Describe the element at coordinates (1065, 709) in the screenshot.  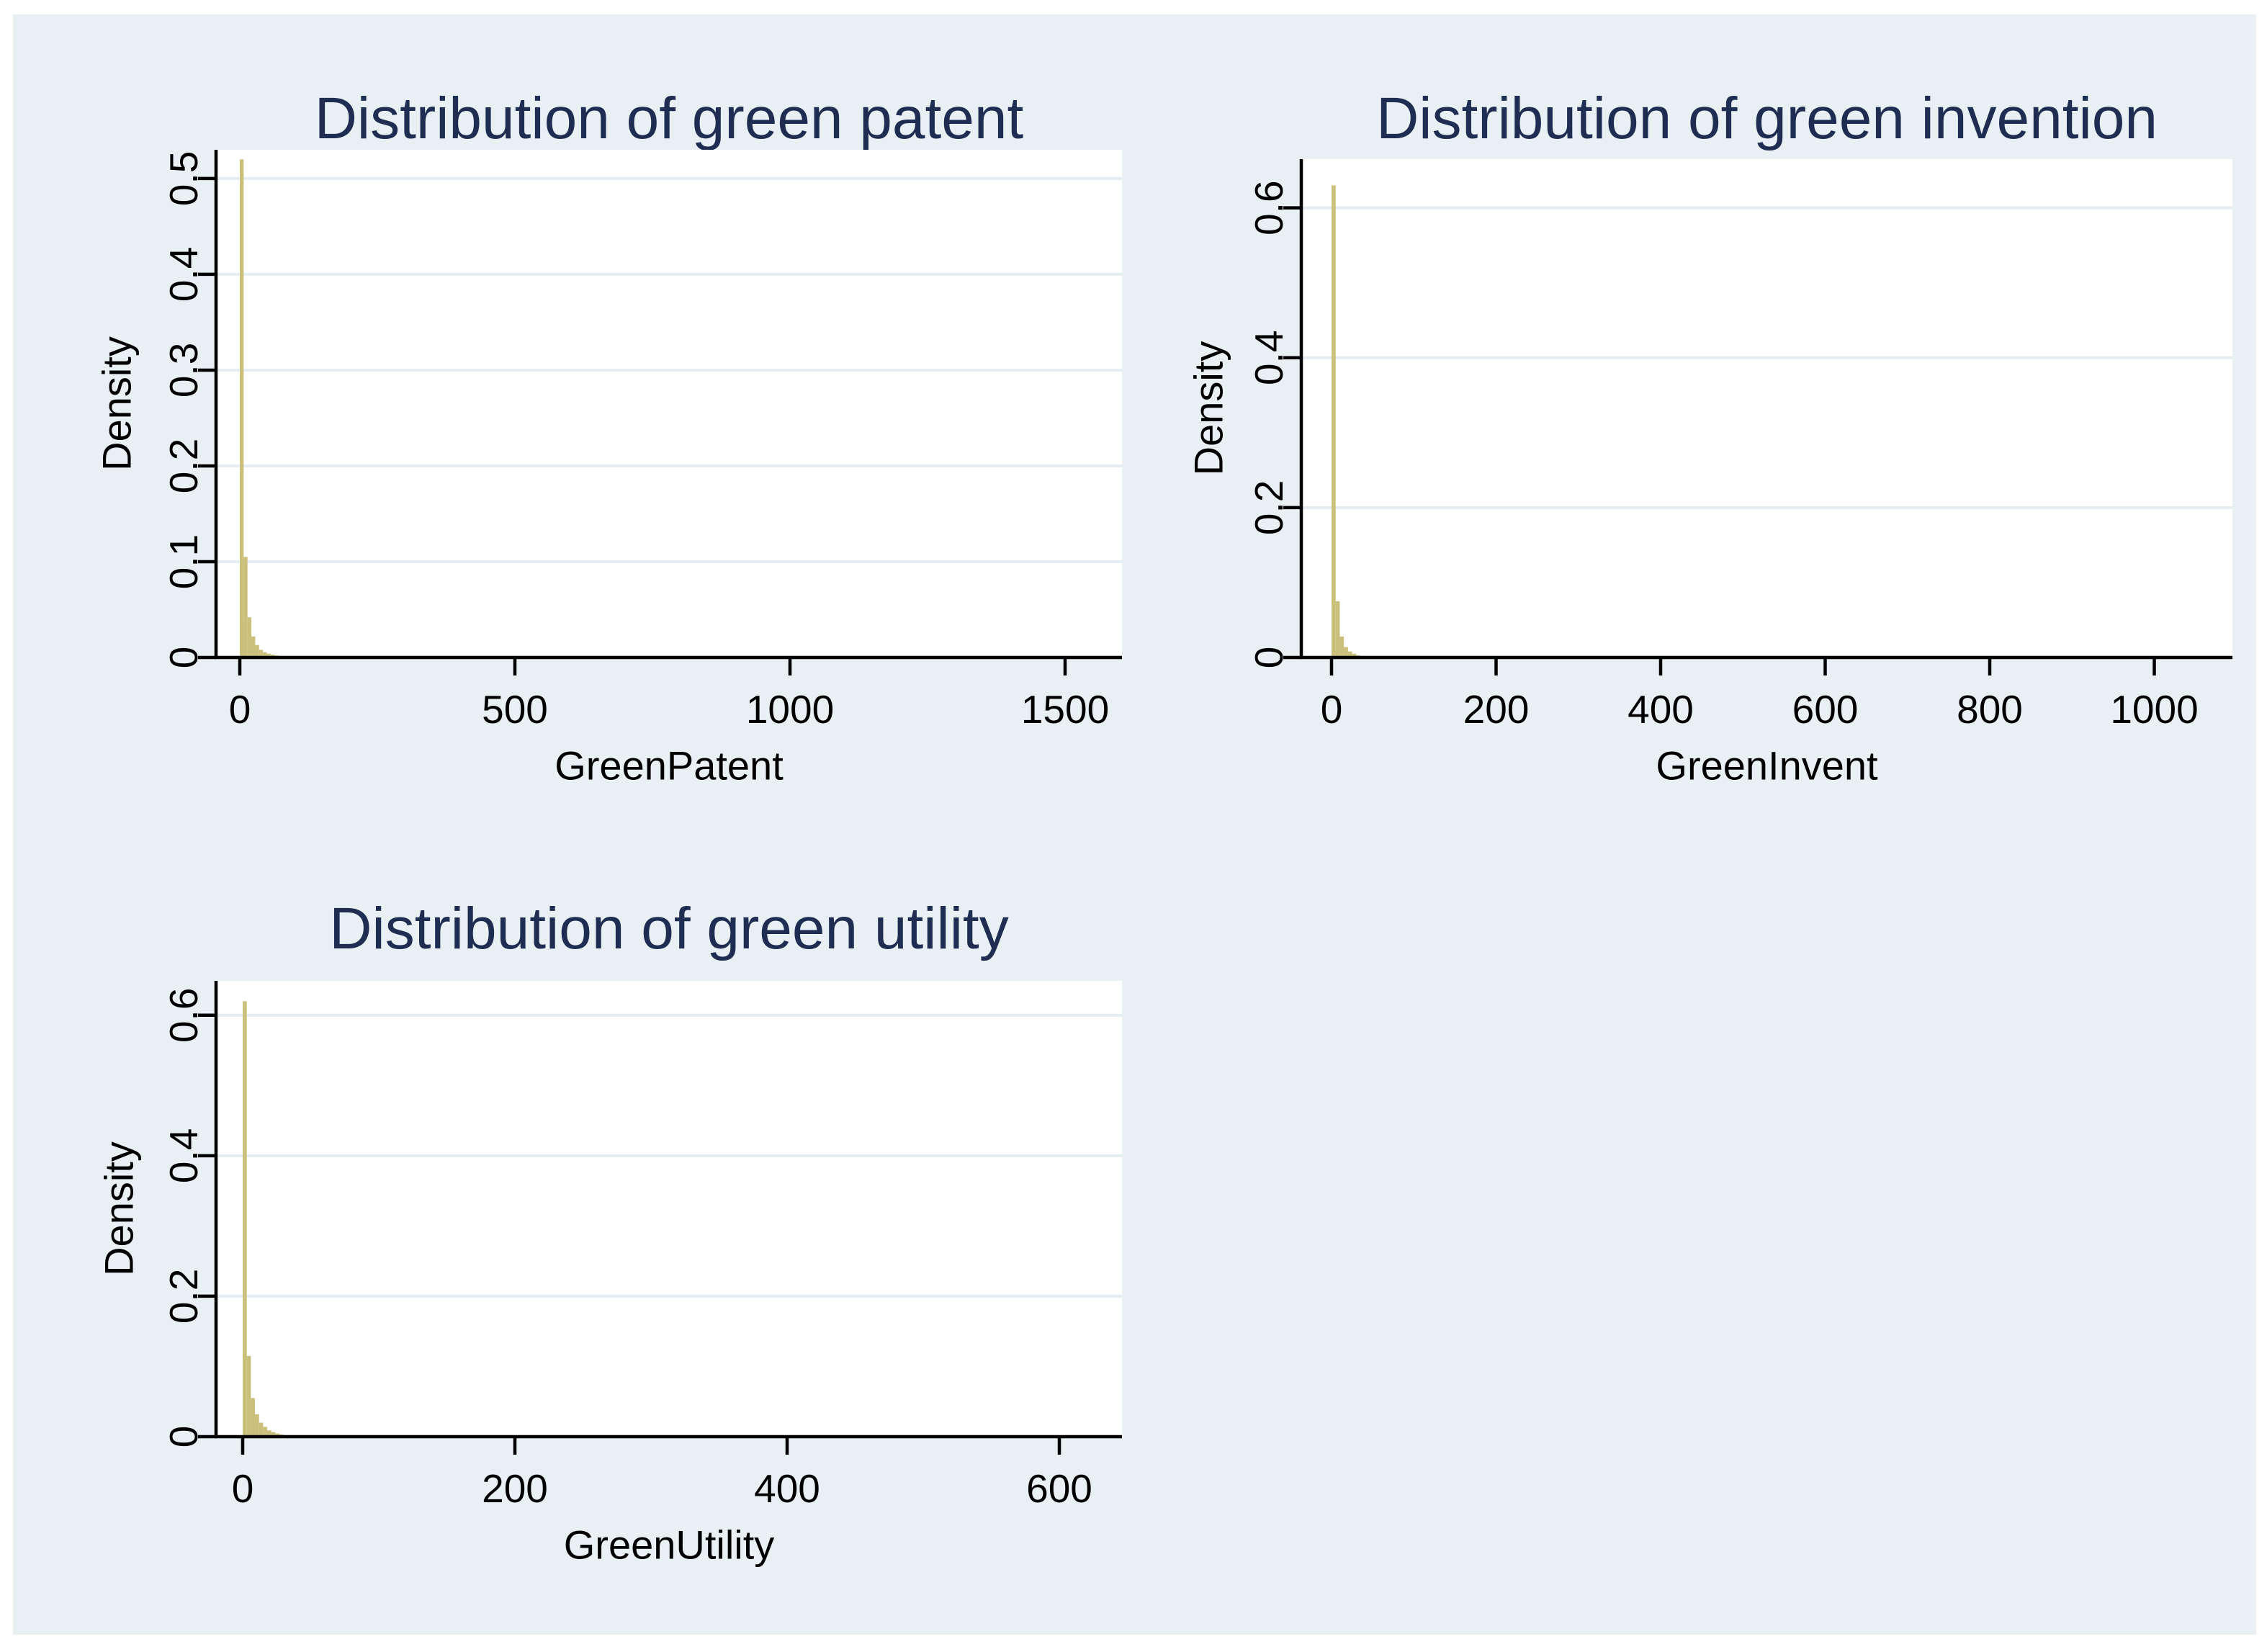
I see `x-tick-label: 1500` at that location.